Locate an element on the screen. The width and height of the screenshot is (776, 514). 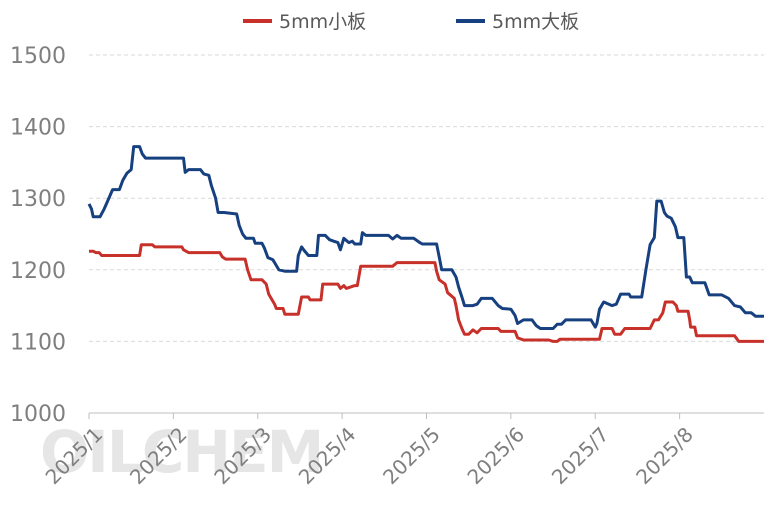
legend-label-large-board: 5mm大板 is located at coordinates (535, 22).